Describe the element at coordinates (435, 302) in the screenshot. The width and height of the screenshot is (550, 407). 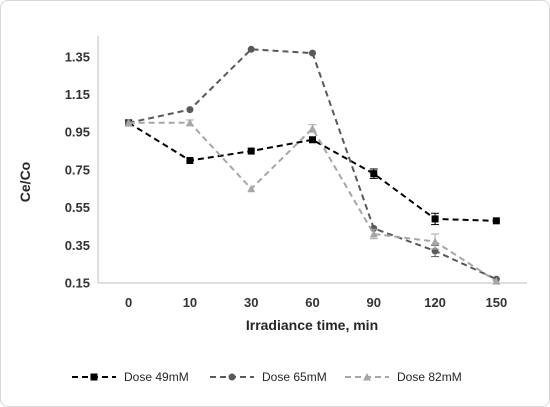
I see `x-tick-label: 120` at that location.